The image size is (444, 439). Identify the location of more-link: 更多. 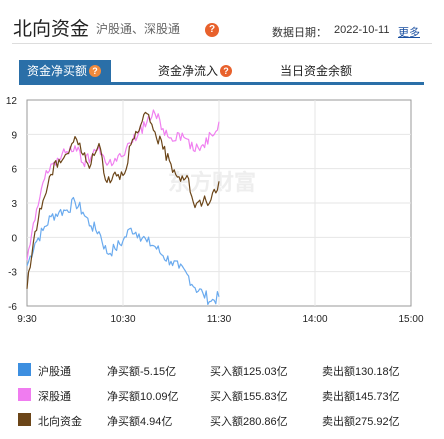
(409, 33).